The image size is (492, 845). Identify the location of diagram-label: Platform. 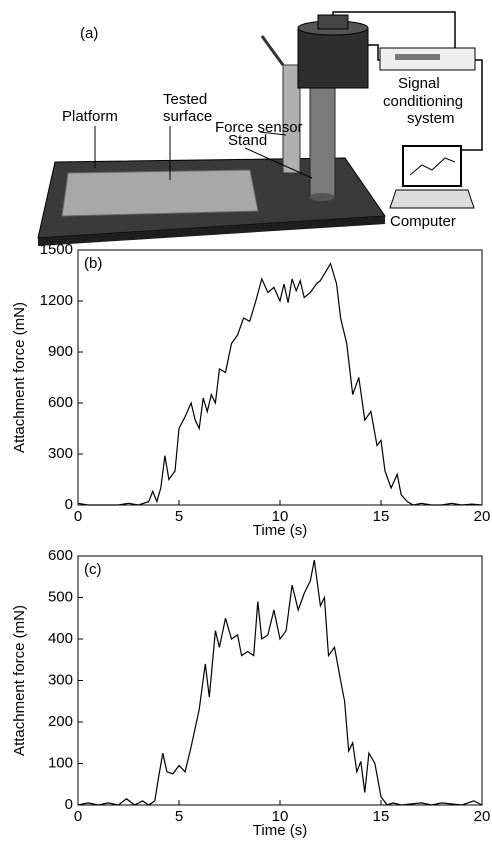
(90, 116).